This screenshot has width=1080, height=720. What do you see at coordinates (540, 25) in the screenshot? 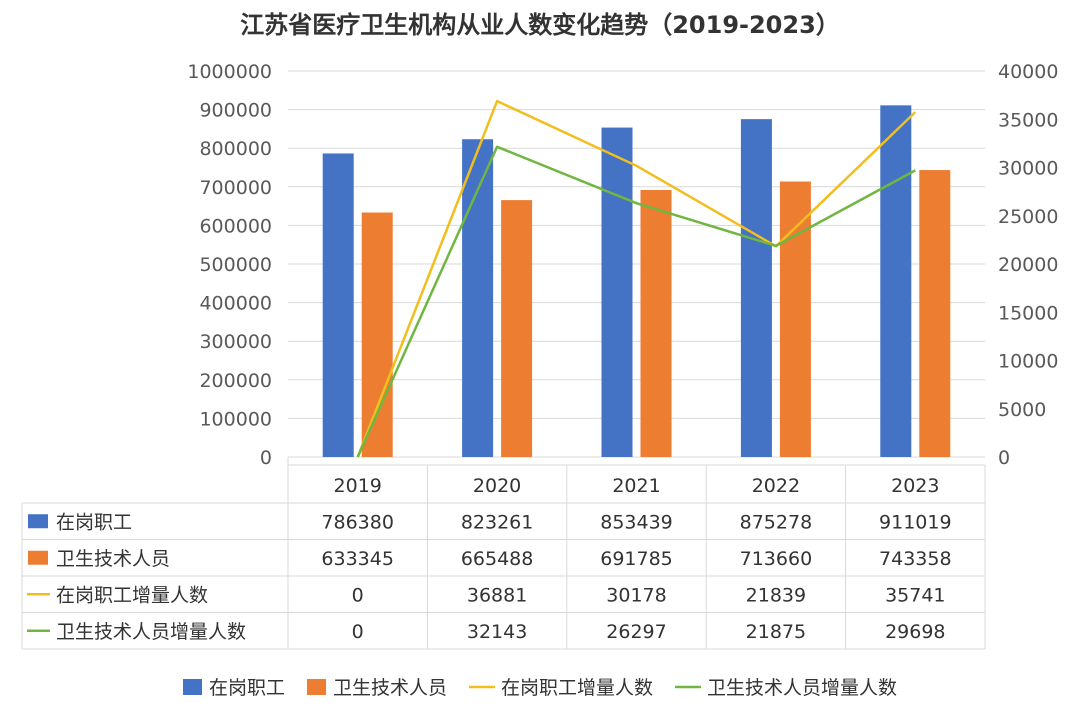
I see `chart-title: 江苏省医疗卫生机构从业人数变化趋势（2019-2023）` at bounding box center [540, 25].